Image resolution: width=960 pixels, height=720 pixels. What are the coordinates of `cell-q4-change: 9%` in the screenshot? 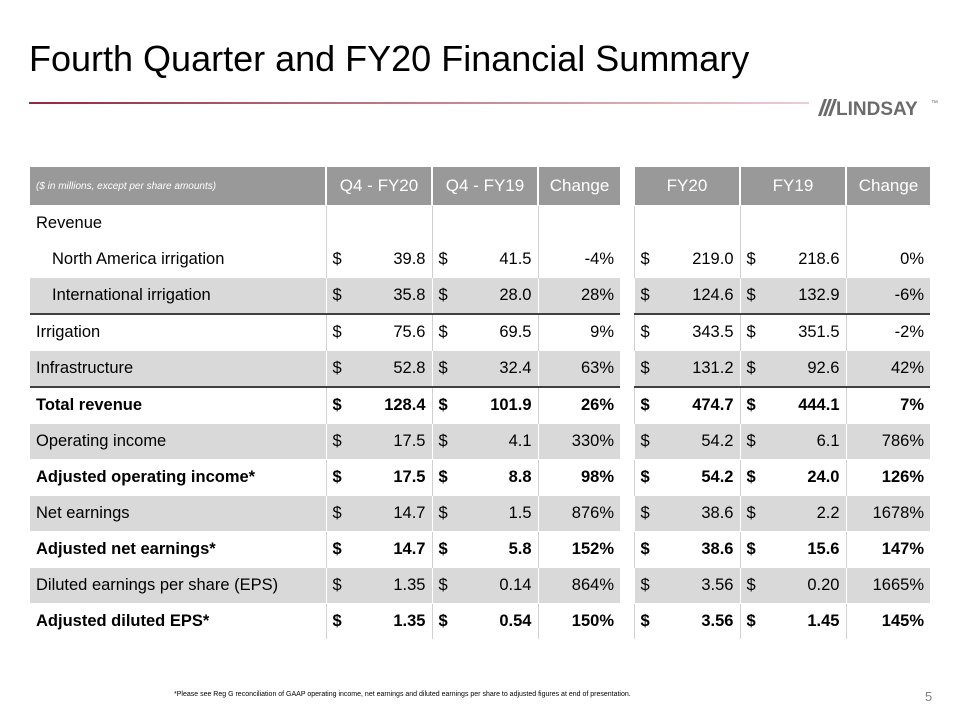 It's located at (578, 332).